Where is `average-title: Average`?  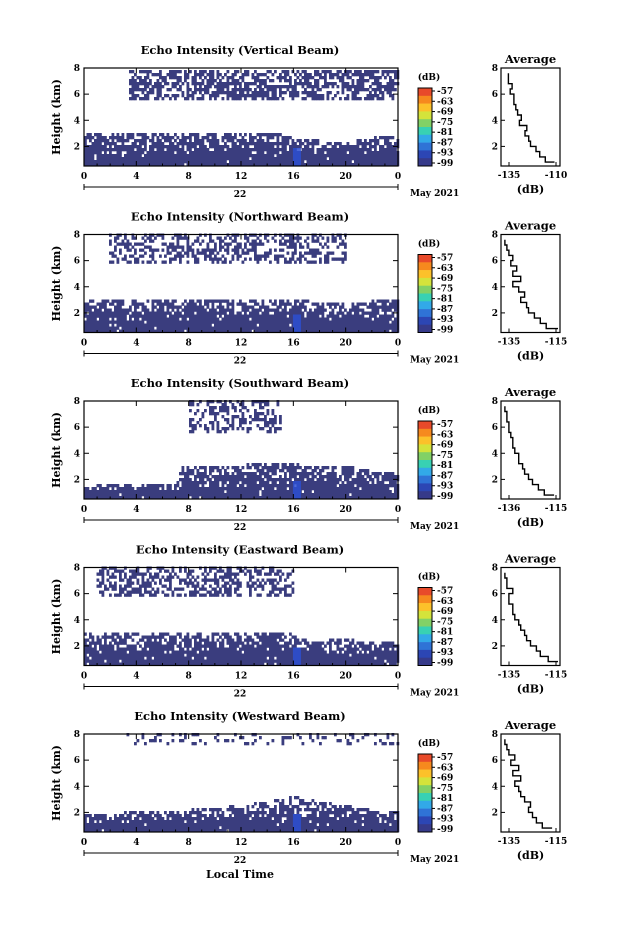
average-title: Average is located at coordinates (530, 559).